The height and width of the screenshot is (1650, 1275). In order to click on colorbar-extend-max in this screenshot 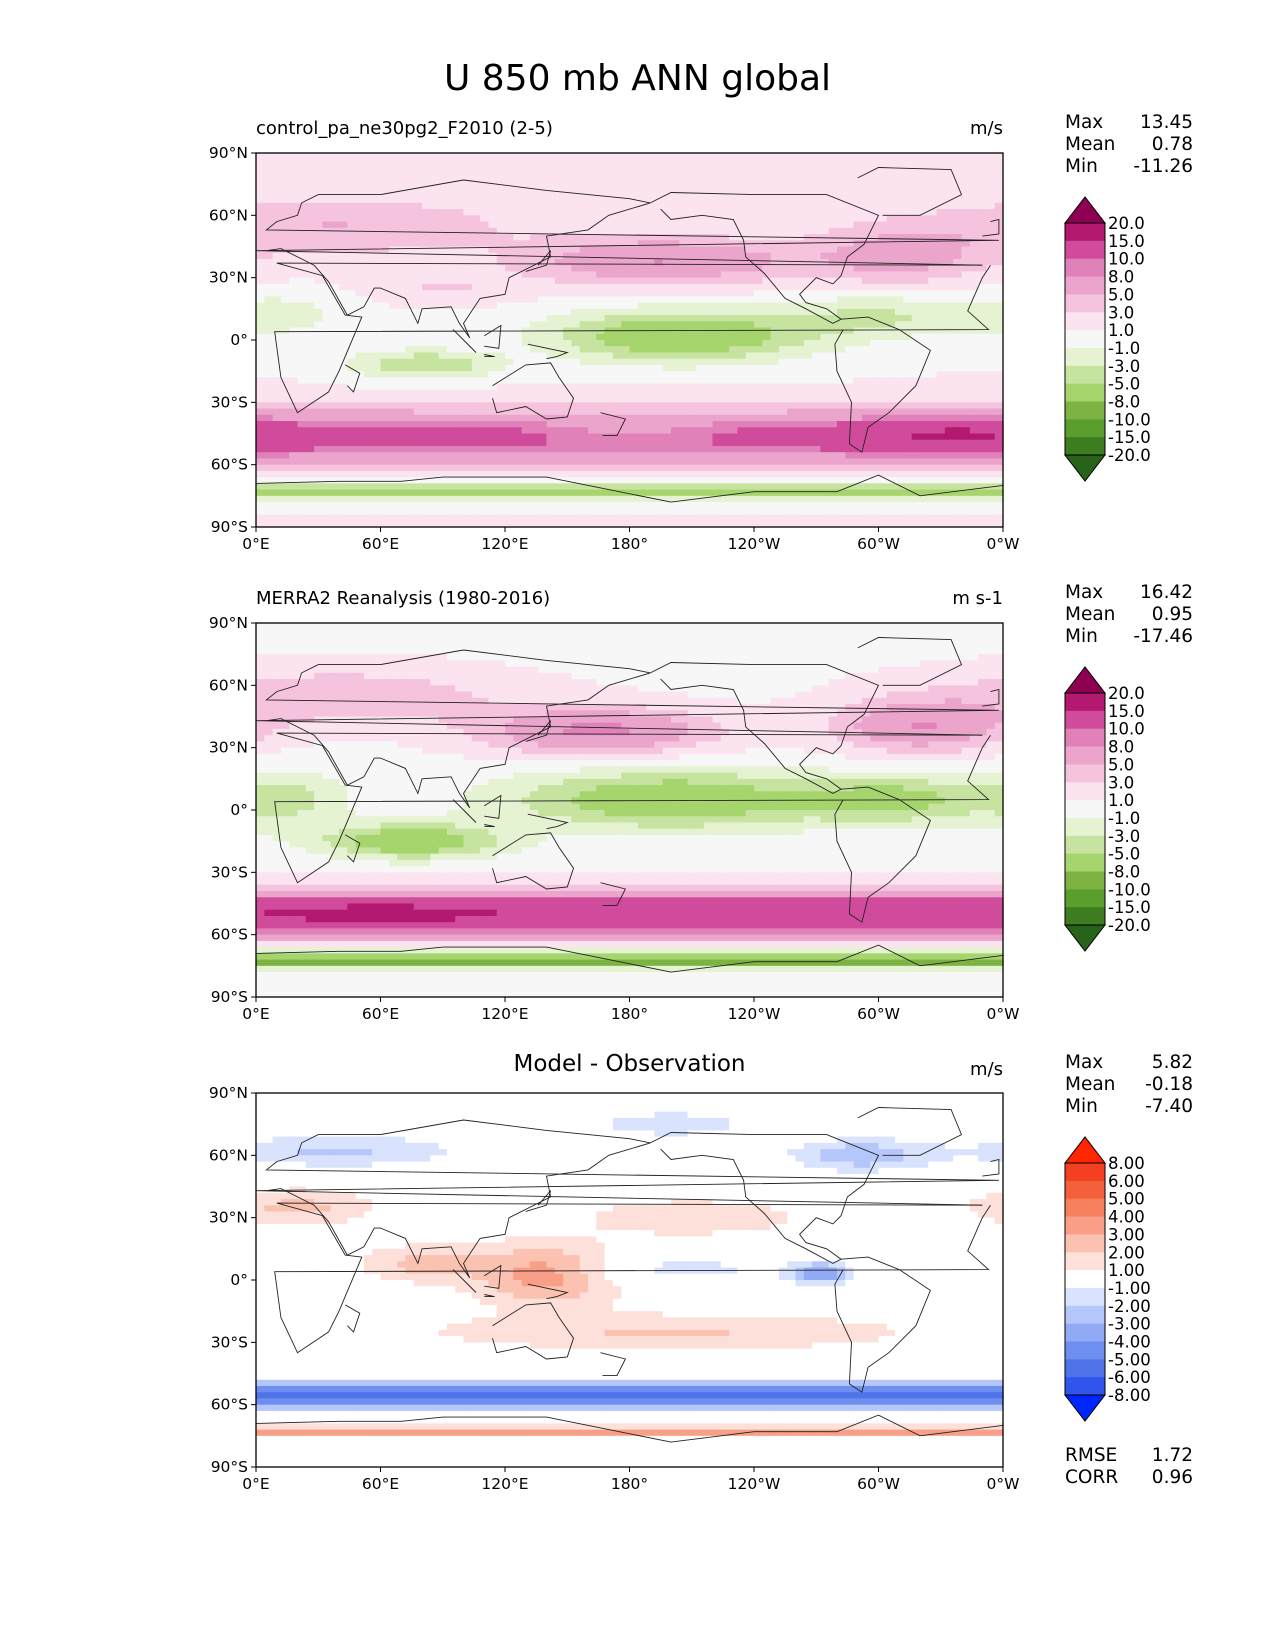, I will do `click(1085, 680)`.